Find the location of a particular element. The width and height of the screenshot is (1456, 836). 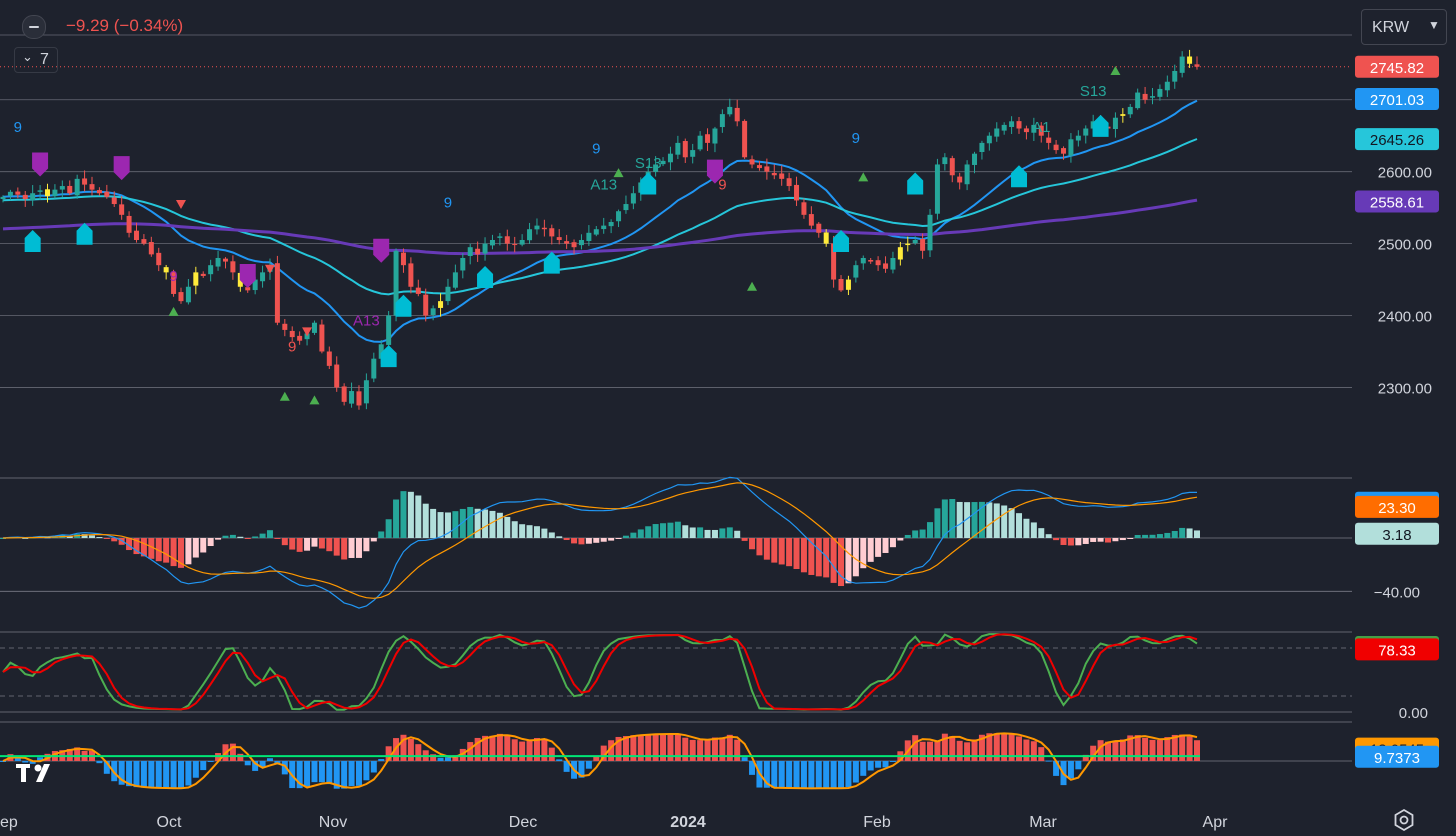

buy-signal-triangle is located at coordinates (173, 311).